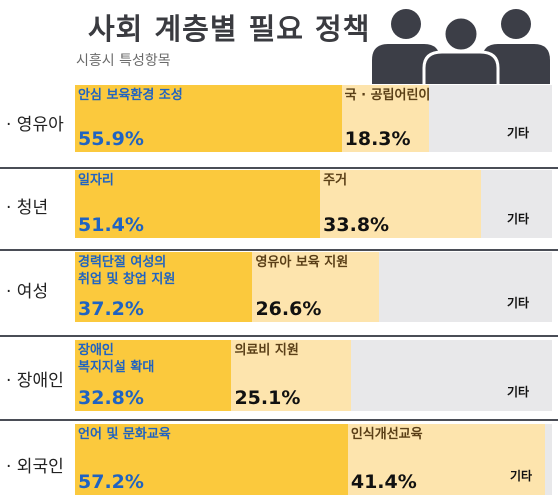 This screenshot has height=501, width=558. I want to click on bar-row: 장애인 복지지설 확대 32.8% 의료비 지원 25.1% 기타, so click(313, 375).